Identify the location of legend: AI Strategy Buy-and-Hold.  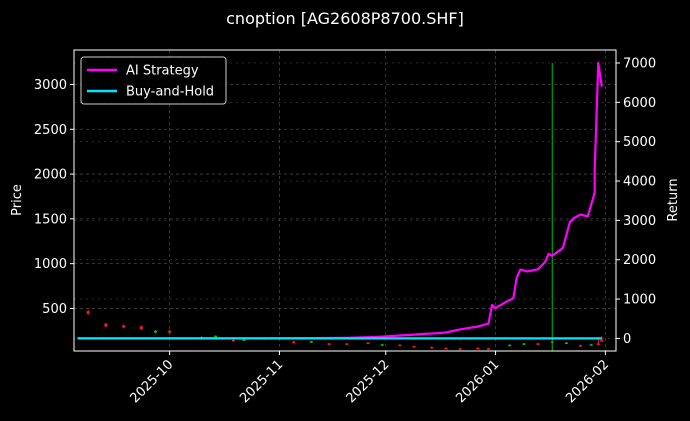
(153, 80).